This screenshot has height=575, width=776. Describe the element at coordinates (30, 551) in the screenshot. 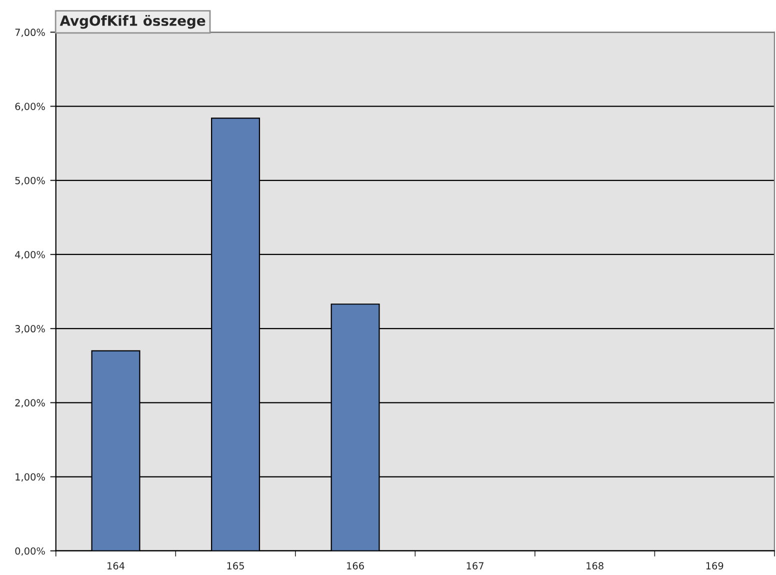

I see `y-tick-label: 0,00%` at that location.